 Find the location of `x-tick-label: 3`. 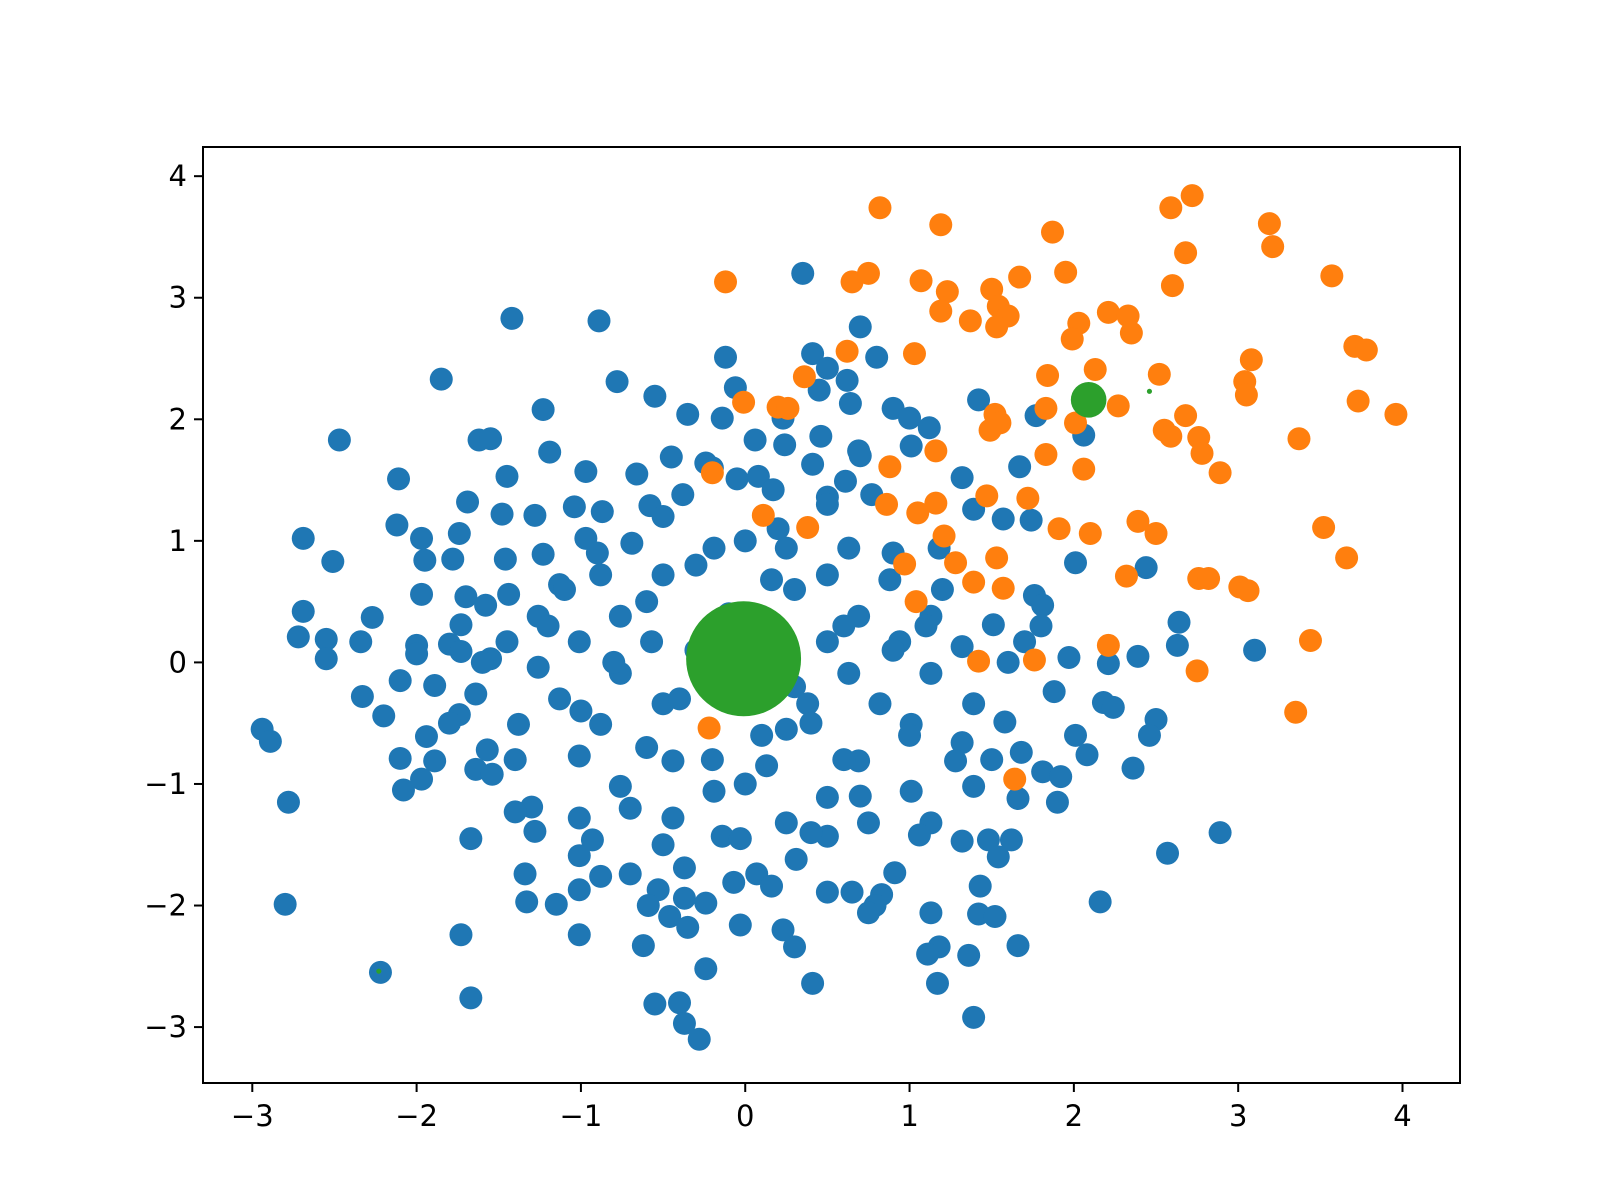

x-tick-label: 3 is located at coordinates (1238, 1116).